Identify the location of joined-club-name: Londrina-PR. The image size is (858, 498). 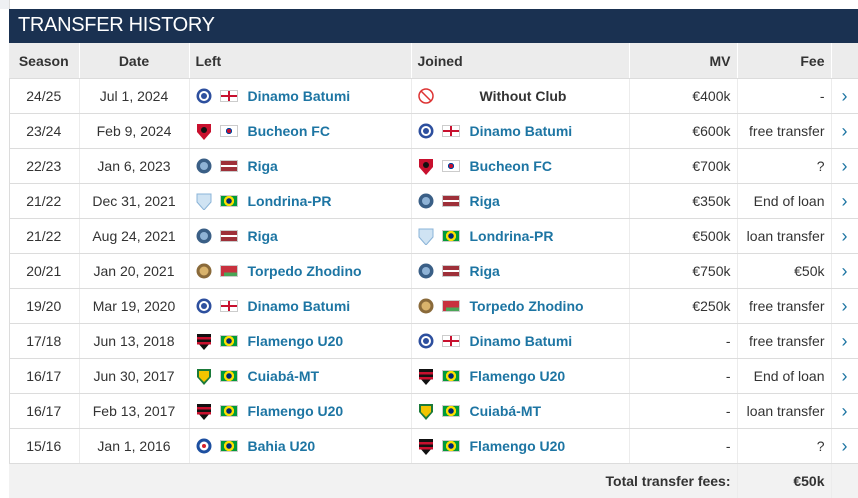
(511, 236).